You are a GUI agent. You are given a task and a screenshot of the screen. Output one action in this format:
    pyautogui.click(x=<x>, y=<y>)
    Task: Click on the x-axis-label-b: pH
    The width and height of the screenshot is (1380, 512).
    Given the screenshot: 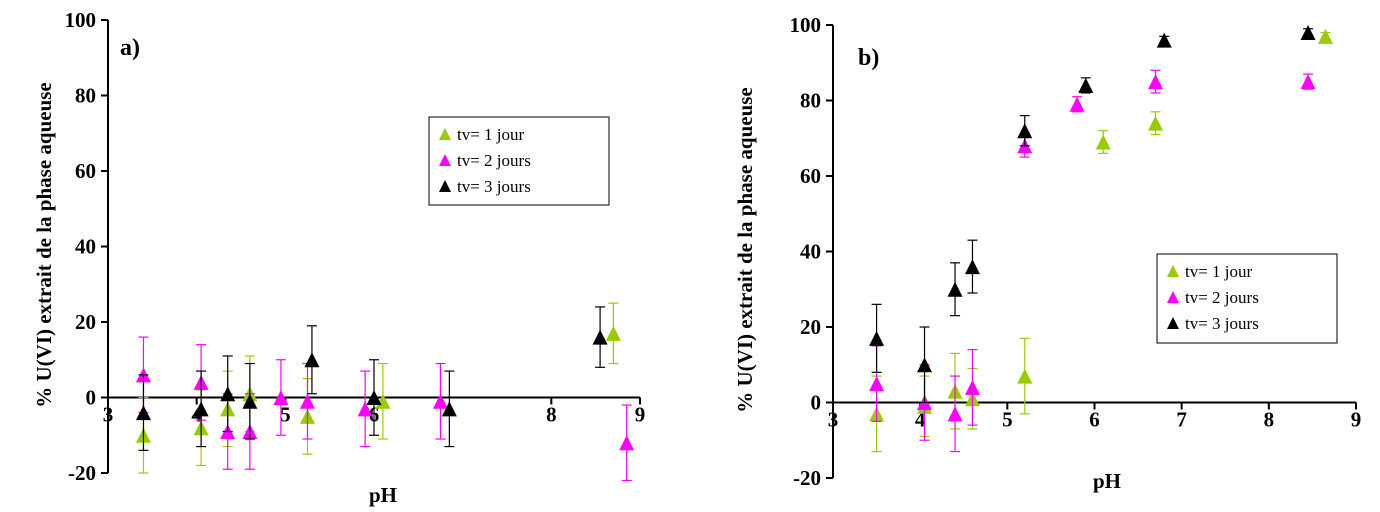 What is the action you would take?
    pyautogui.click(x=1107, y=481)
    